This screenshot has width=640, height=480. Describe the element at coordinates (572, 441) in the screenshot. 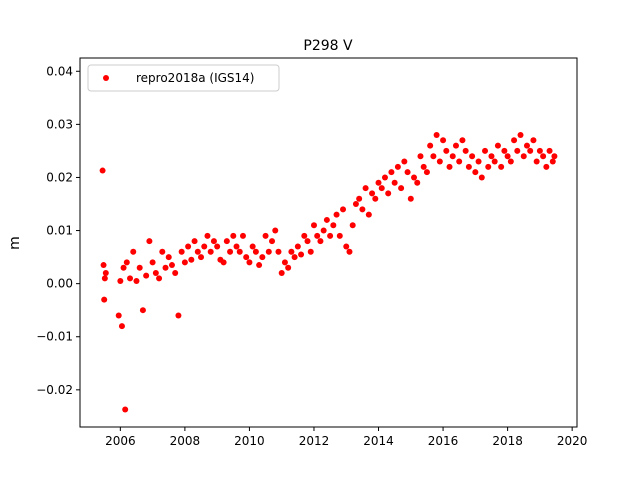

I see `x-tick-label: 2020` at that location.